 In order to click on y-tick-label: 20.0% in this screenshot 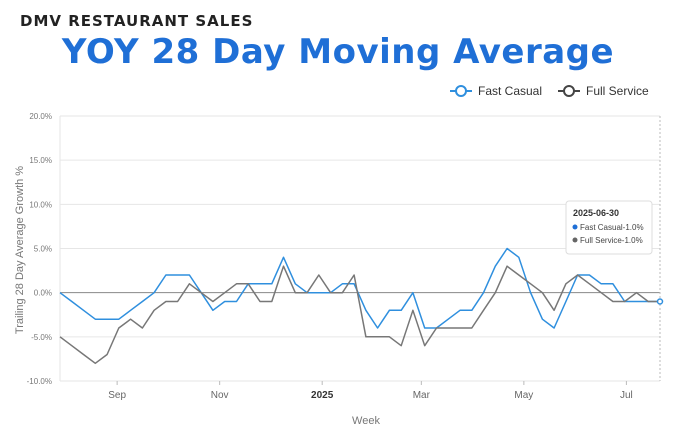, I will do `click(40, 116)`.